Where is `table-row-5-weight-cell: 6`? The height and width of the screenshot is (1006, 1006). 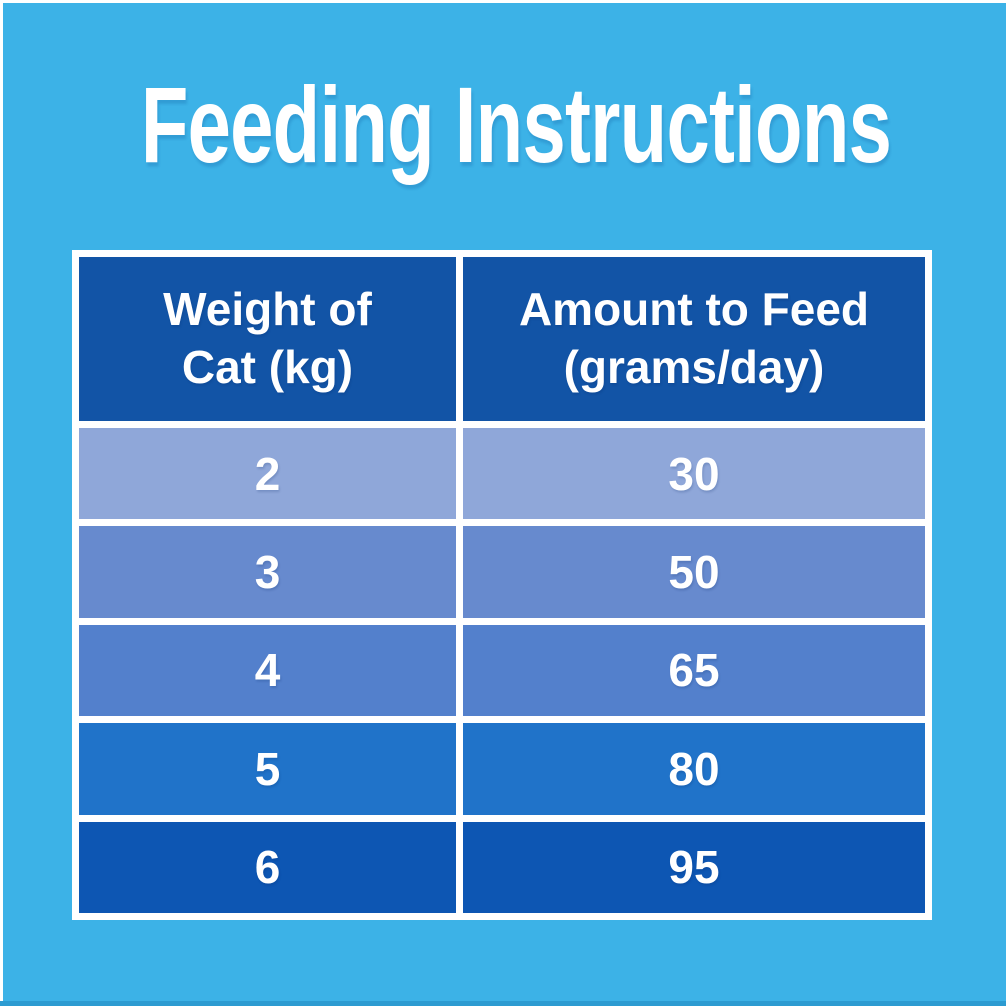 table-row-5-weight-cell: 6 is located at coordinates (267, 867).